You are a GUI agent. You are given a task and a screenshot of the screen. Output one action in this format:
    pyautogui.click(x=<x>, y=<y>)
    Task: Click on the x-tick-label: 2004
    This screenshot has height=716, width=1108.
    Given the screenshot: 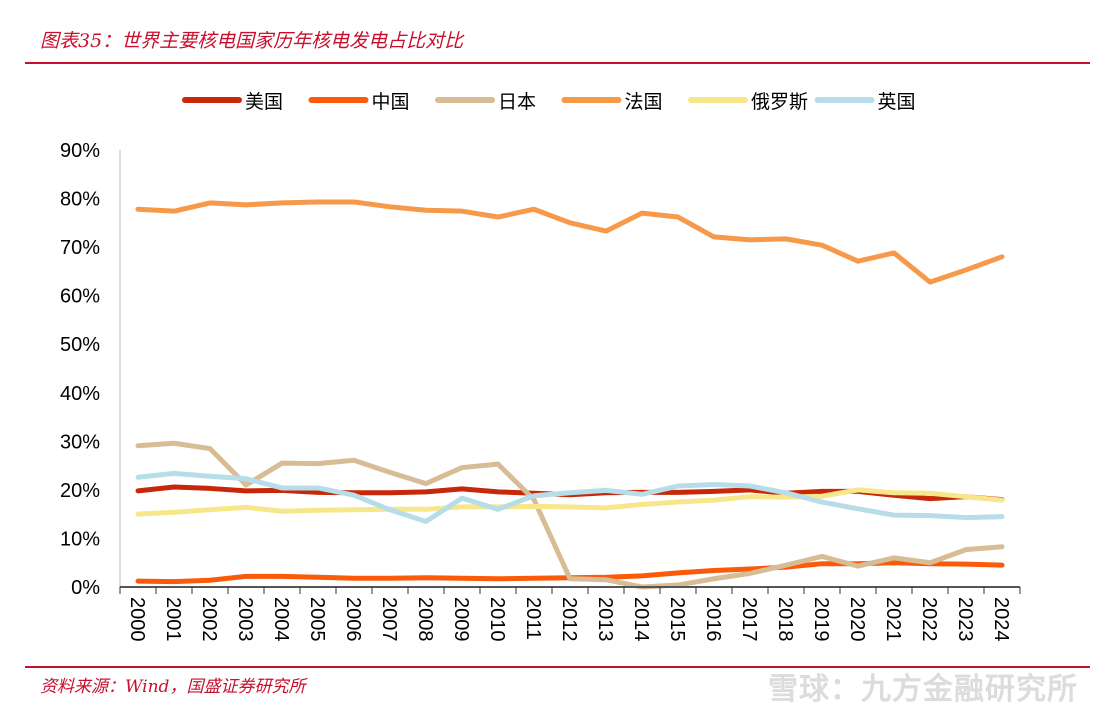 What is the action you would take?
    pyautogui.click(x=281, y=619)
    